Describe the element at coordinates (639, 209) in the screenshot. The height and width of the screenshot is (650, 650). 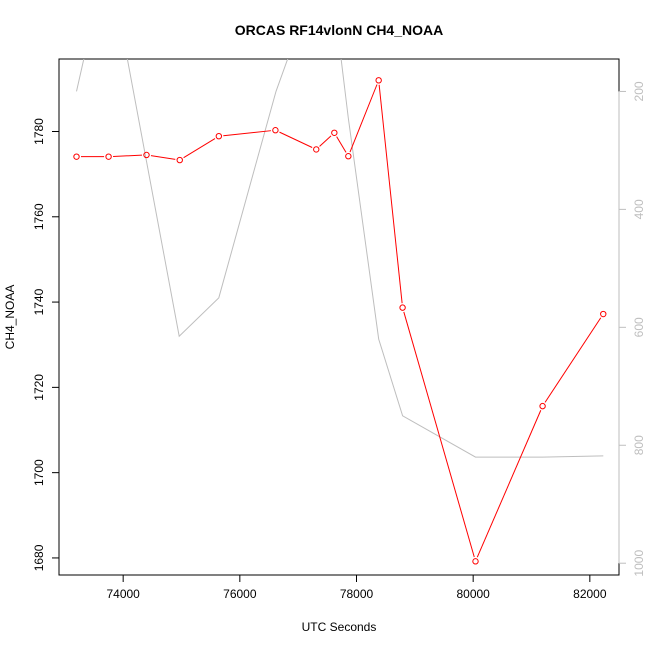
I see `y2-tick-label: 400` at that location.